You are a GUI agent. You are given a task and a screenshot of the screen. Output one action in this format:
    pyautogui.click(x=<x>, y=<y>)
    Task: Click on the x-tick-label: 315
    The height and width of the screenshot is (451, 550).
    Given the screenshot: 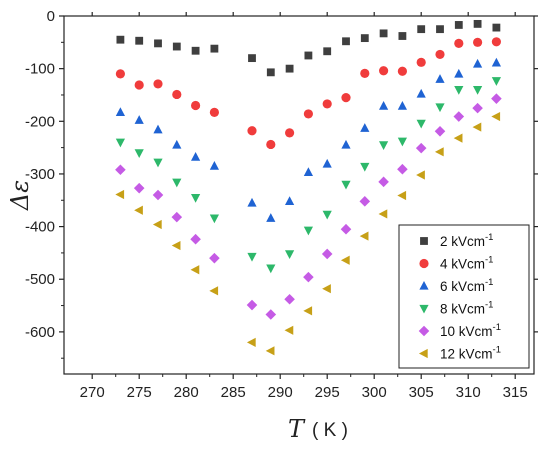 What is the action you would take?
    pyautogui.click(x=515, y=392)
    